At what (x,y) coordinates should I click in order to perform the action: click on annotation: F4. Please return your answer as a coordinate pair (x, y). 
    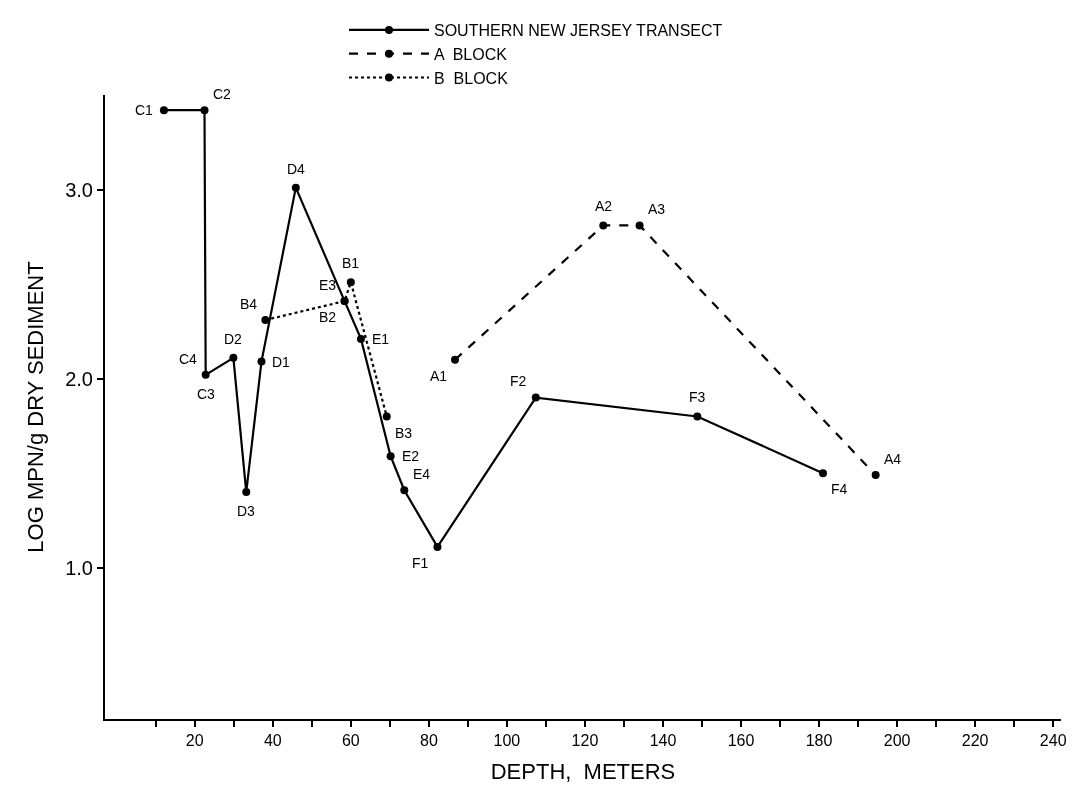
    Looking at the image, I should click on (839, 489).